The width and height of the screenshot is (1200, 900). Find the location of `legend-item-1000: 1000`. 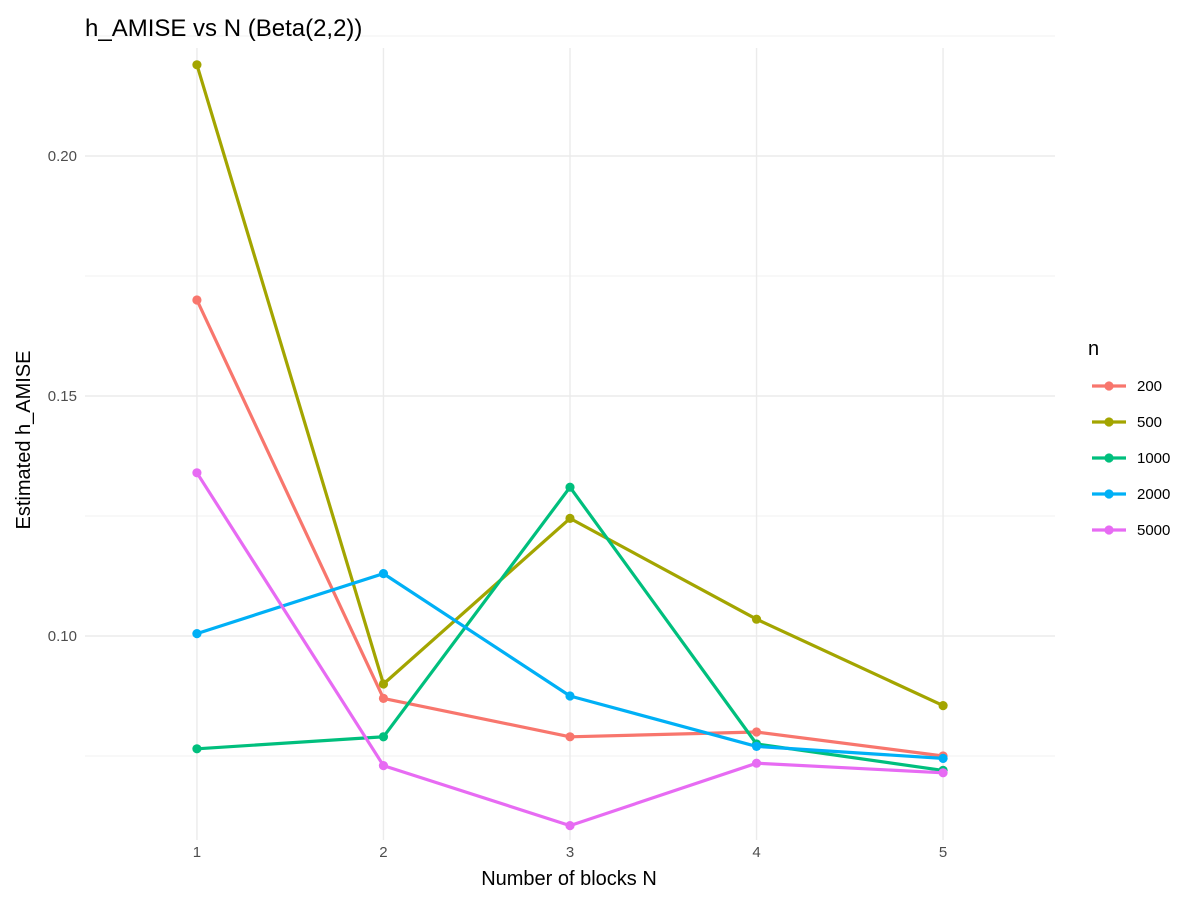

legend-item-1000: 1000 is located at coordinates (1131, 458).